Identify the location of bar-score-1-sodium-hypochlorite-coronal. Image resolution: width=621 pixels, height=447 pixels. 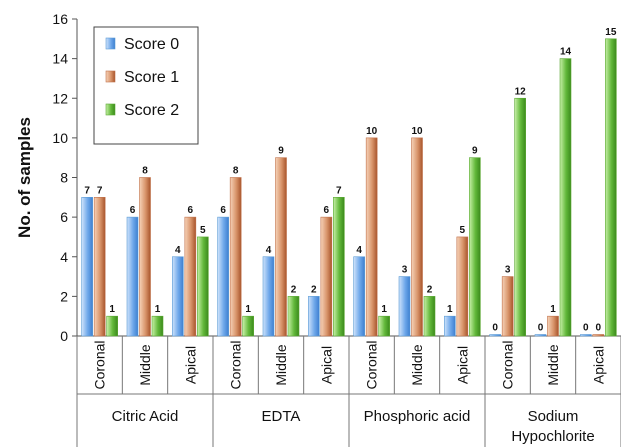
(507, 306).